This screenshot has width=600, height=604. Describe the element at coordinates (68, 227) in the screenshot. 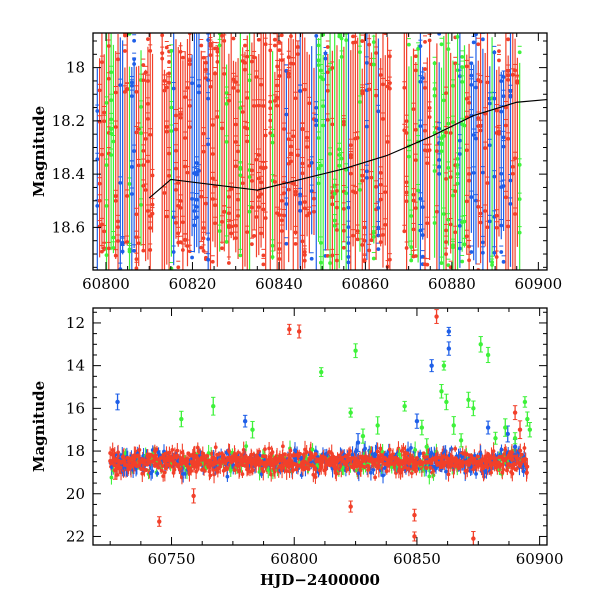

I see `top-ytick-label: 18.6` at that location.